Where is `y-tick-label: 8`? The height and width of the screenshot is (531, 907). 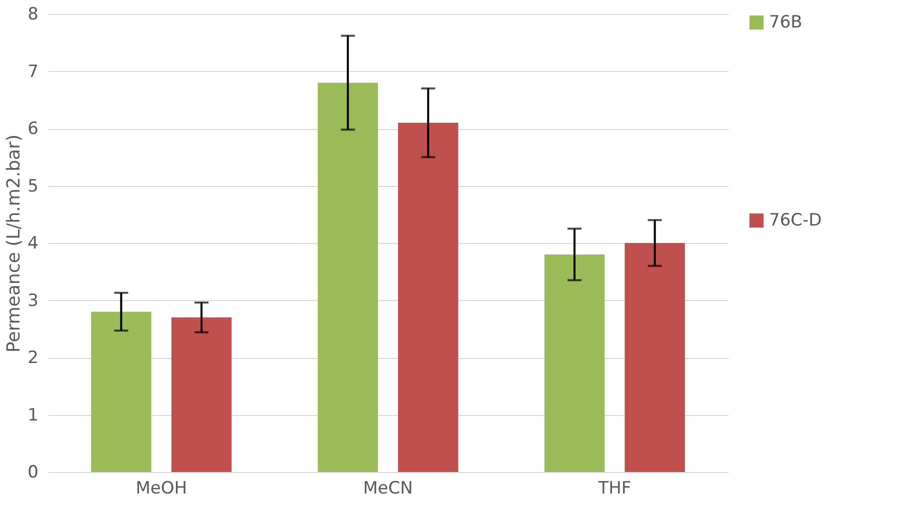 y-tick-label: 8 is located at coordinates (33, 14).